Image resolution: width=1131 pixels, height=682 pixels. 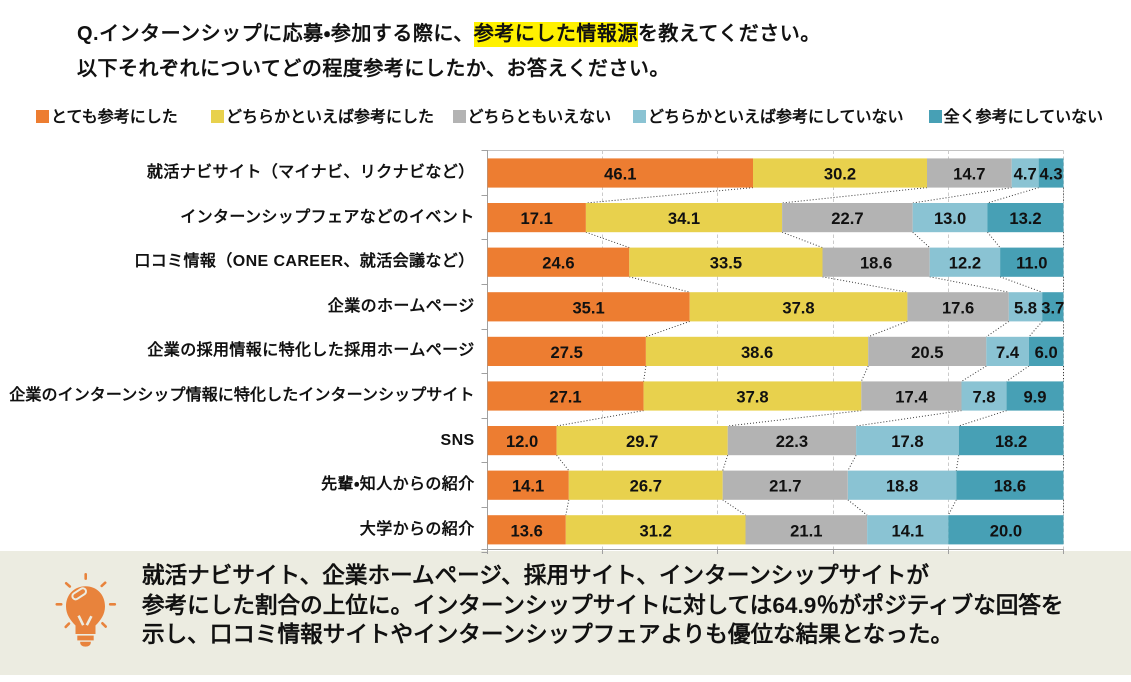 What do you see at coordinates (558, 263) in the screenshot?
I see `svg-text: 24.6` at bounding box center [558, 263].